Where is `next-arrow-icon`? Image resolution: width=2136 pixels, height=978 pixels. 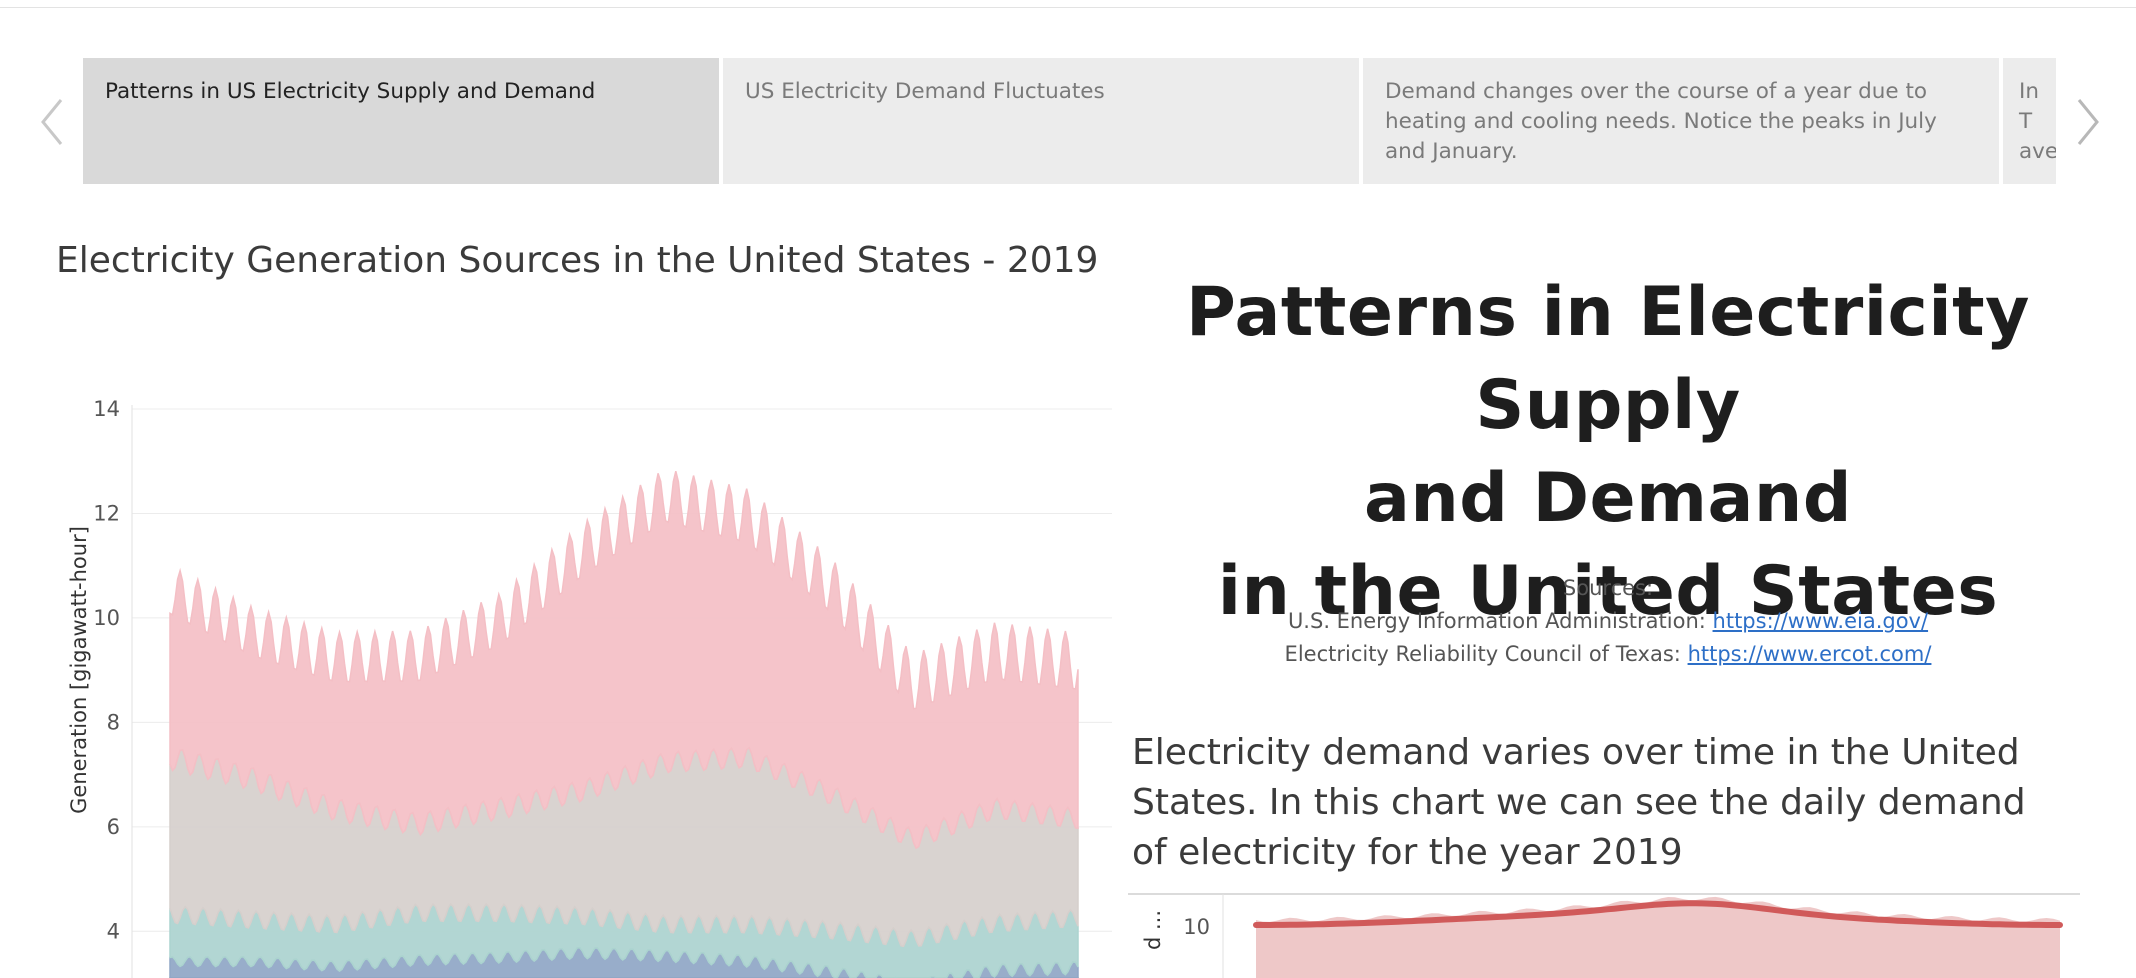 next-arrow-icon is located at coordinates (2088, 122).